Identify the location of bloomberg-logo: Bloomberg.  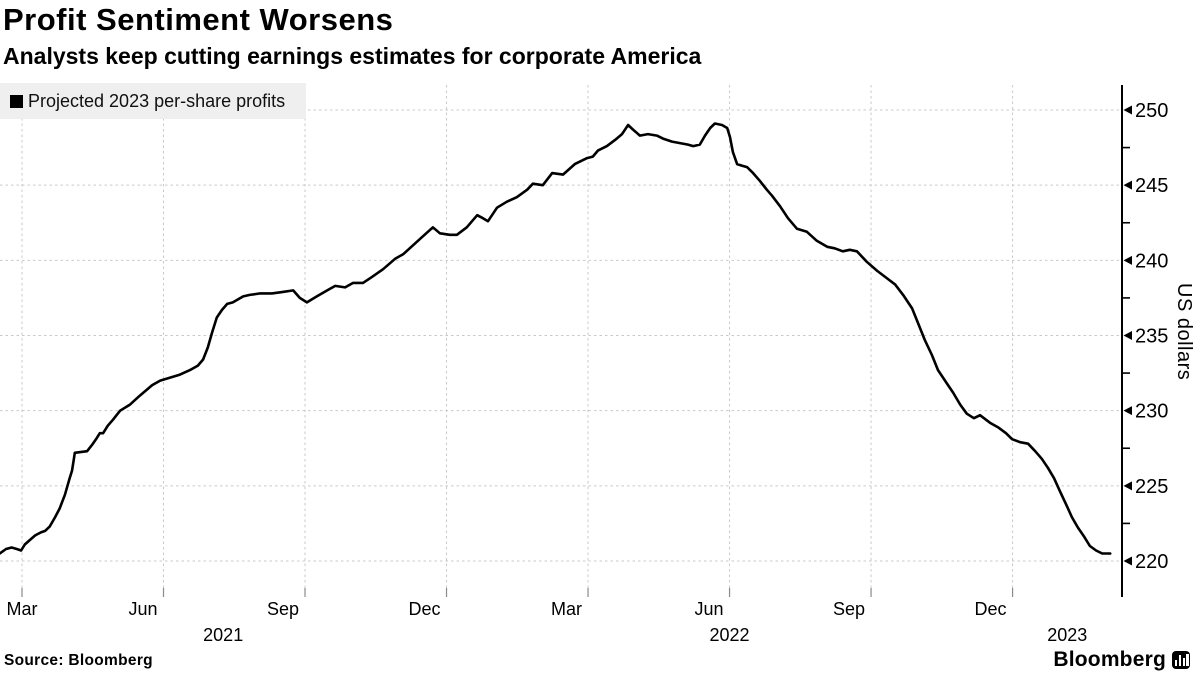
(1121, 660).